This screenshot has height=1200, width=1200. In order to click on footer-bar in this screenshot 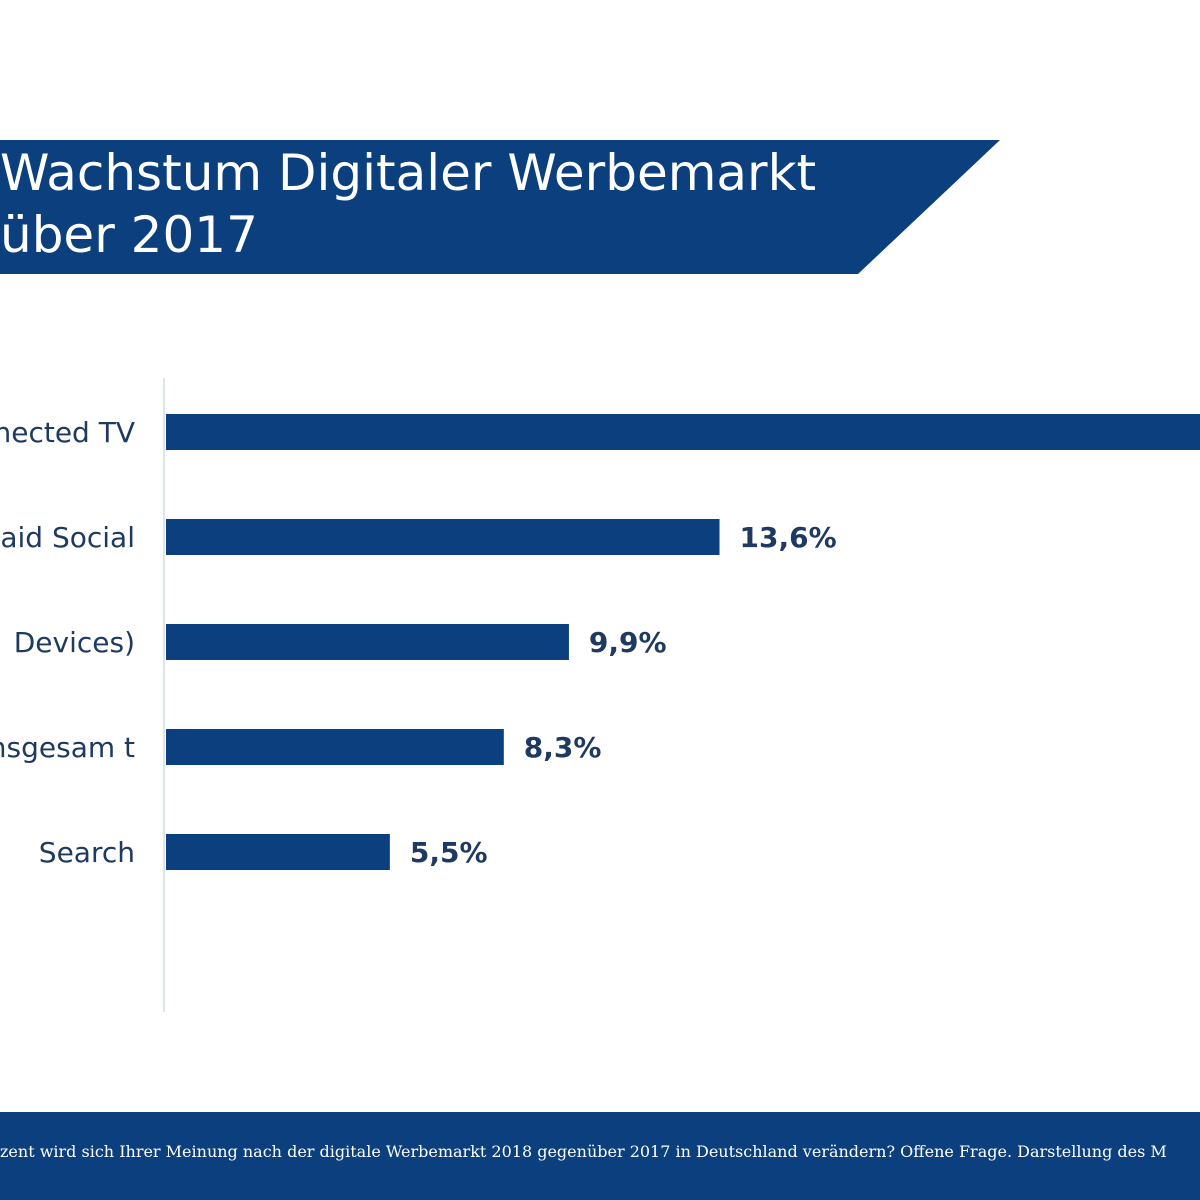, I will do `click(600, 1156)`.